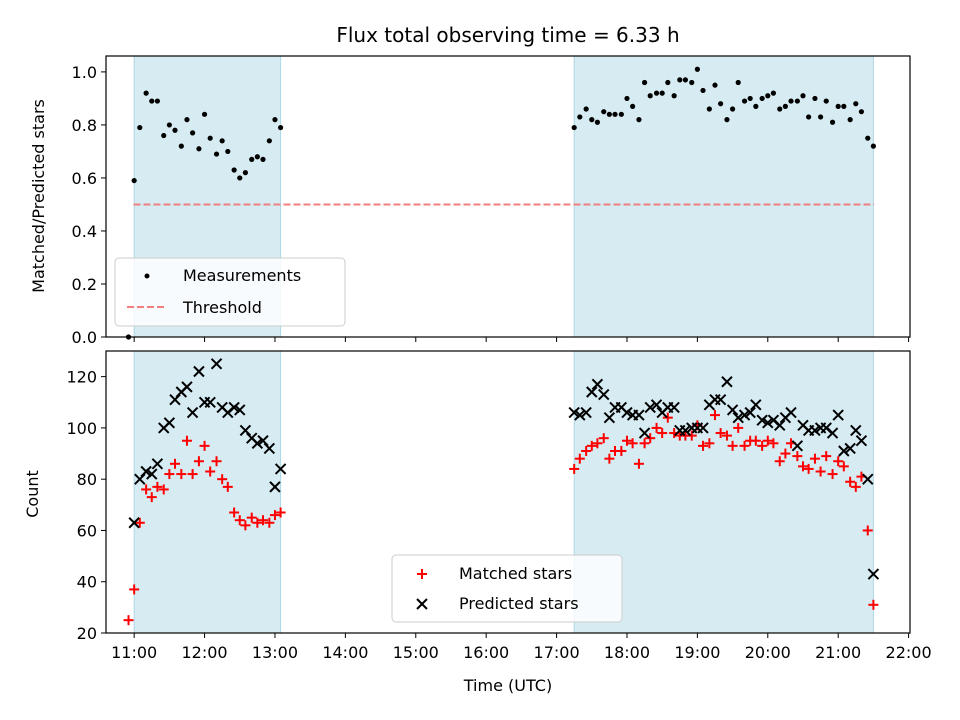  Describe the element at coordinates (515, 573) in the screenshot. I see `legend-matched-label: Matched stars` at that location.